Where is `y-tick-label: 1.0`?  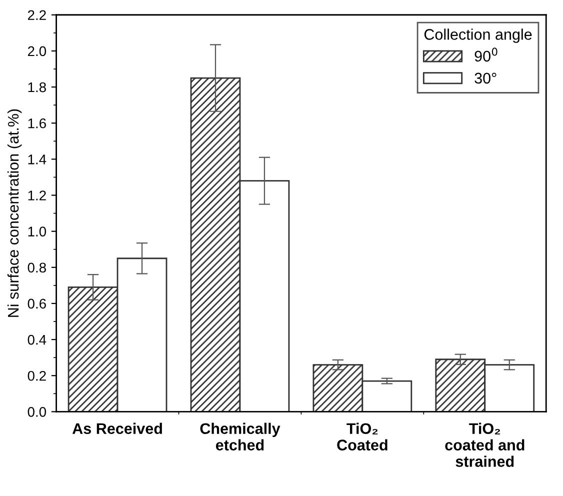 y-tick-label: 1.0 is located at coordinates (37, 231).